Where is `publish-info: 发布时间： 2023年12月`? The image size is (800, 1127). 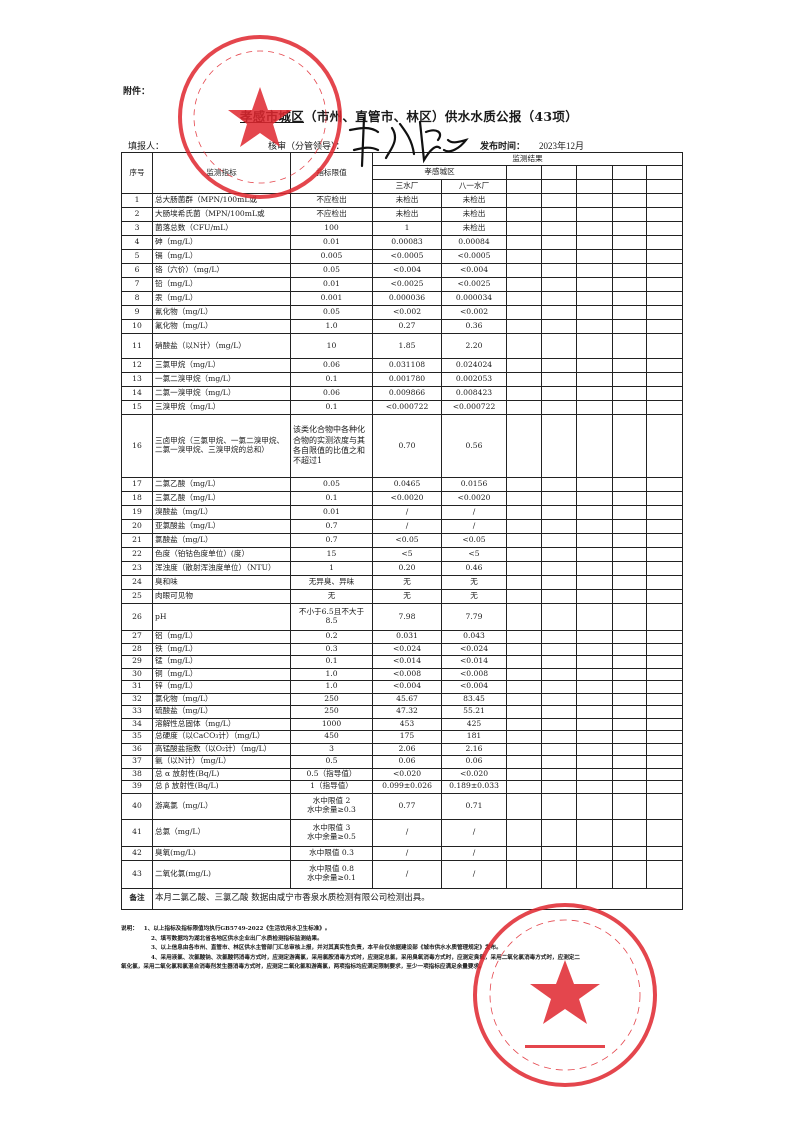 publish-info: 发布时间： 2023年12月 is located at coordinates (532, 145).